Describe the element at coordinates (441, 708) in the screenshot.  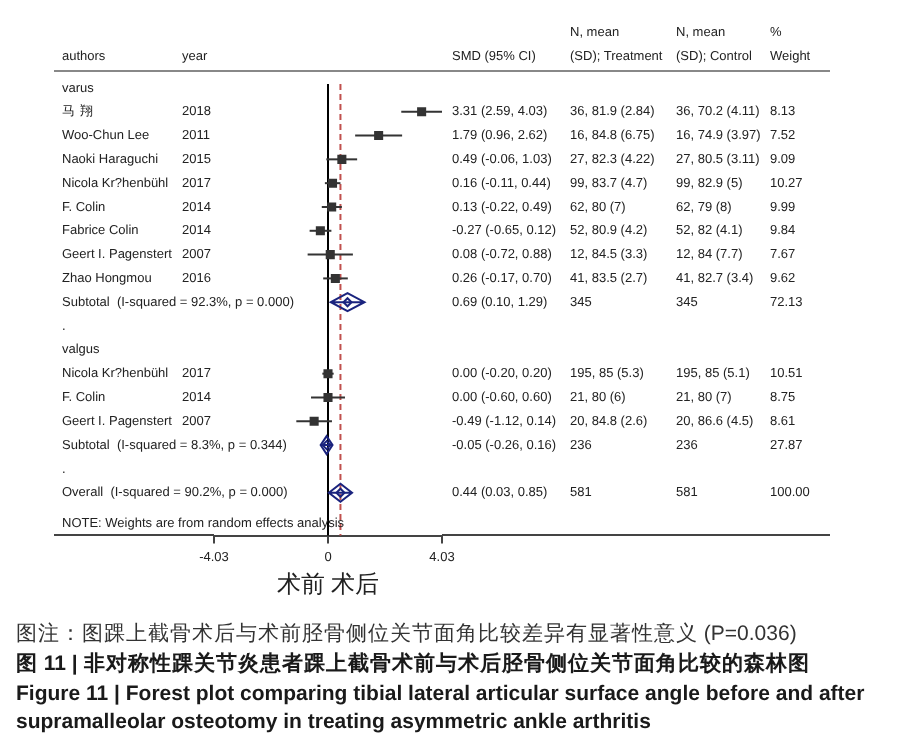
I see `caption: Figure 11 | Forest plot comparing tibial lateral articular surface angle before and after supramalleolar osteotomy in treating asymmetric ankle arthritis` at that location.